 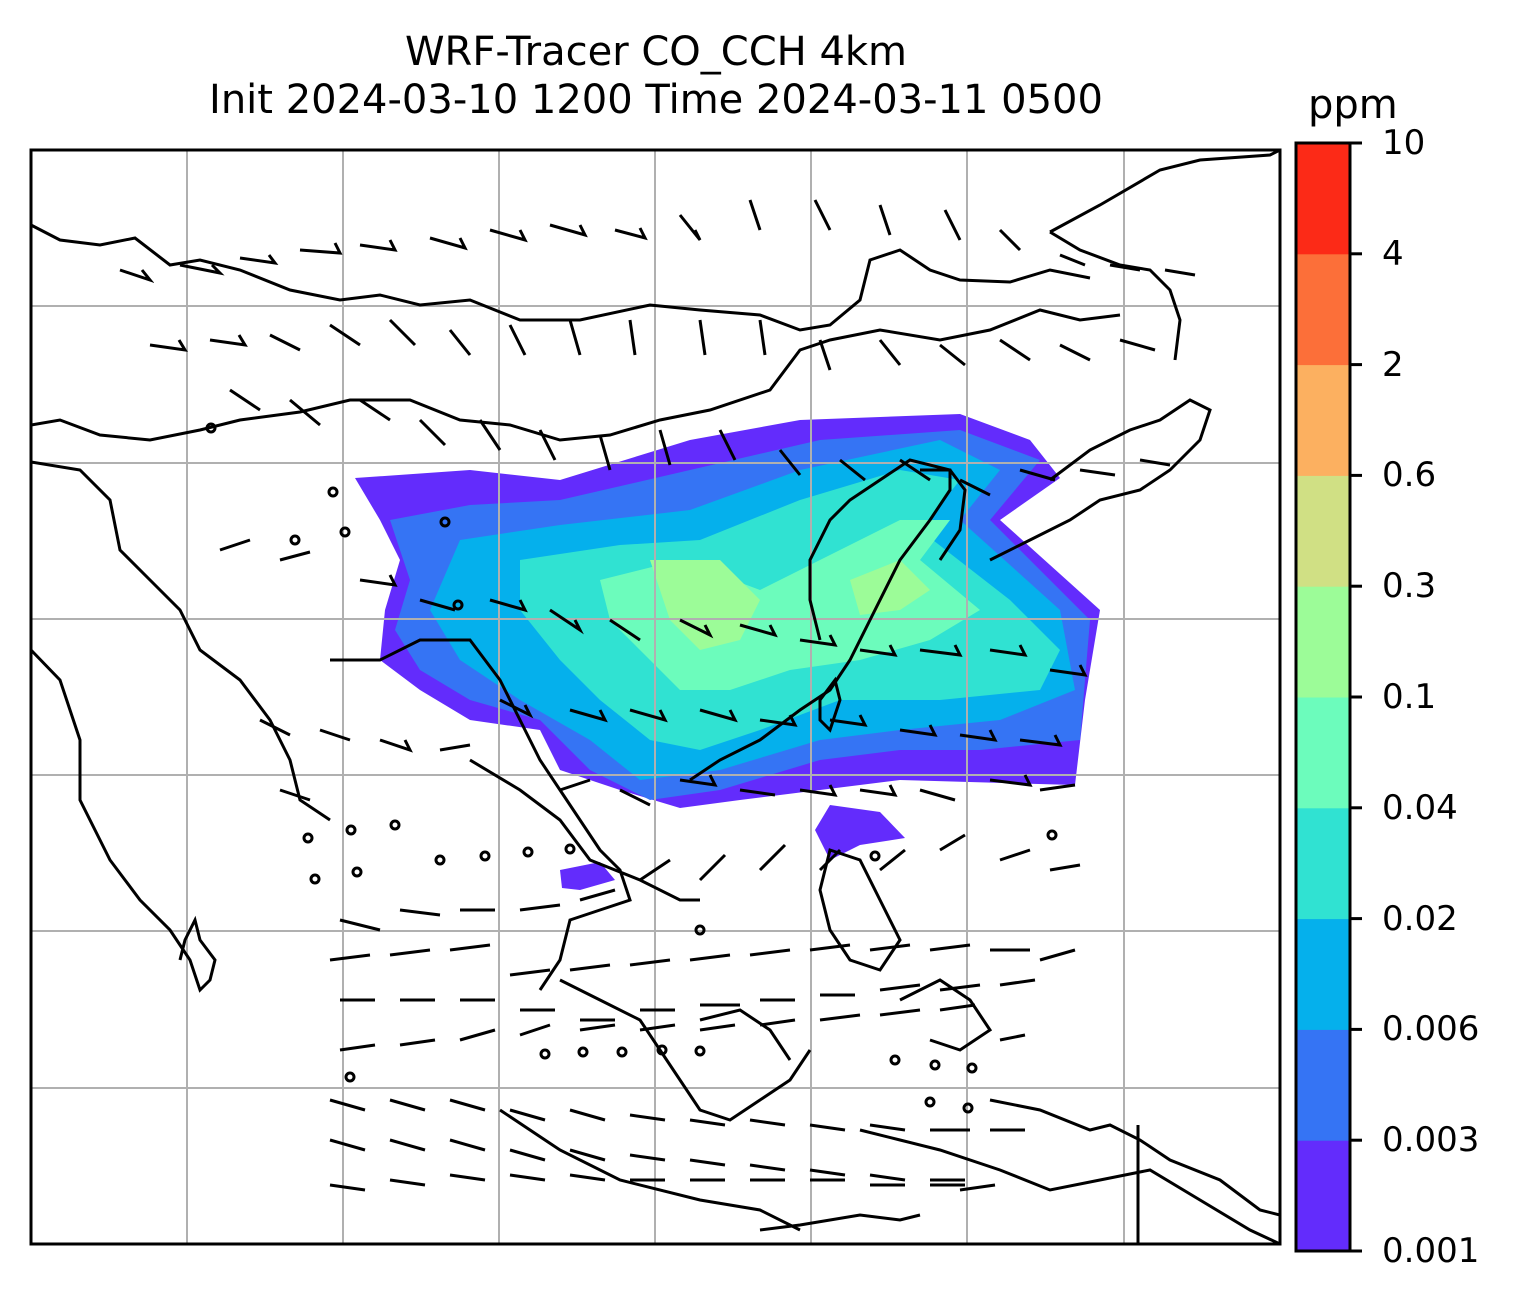 I want to click on colorbar, so click(x=1329, y=697).